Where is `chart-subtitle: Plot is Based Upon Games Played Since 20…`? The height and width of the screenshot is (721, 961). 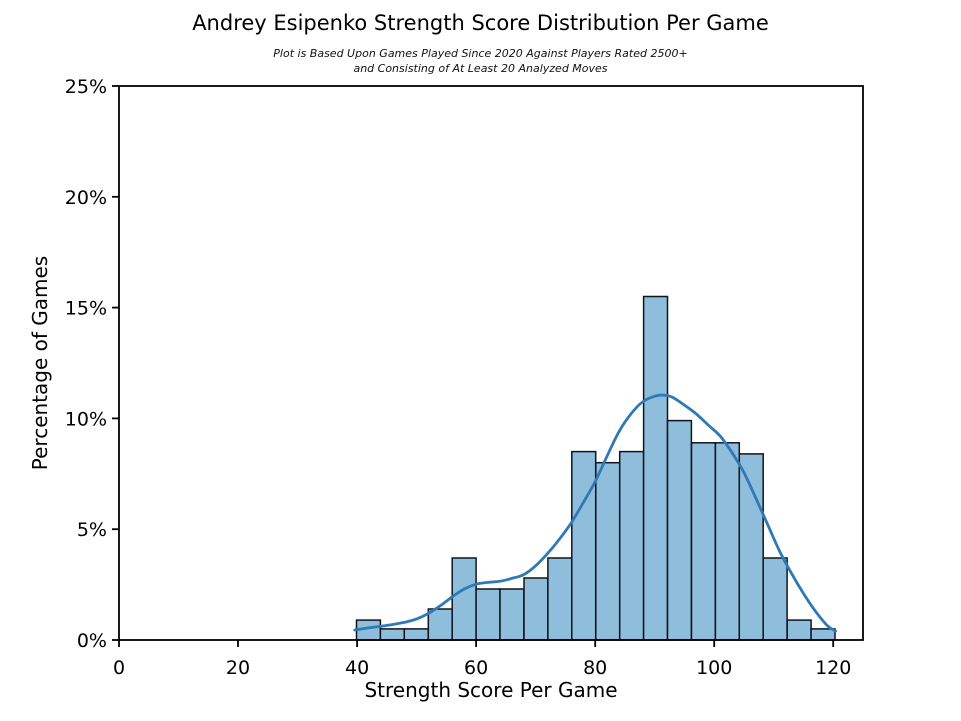
chart-subtitle: Plot is Based Upon Games Played Since 20… is located at coordinates (480, 61).